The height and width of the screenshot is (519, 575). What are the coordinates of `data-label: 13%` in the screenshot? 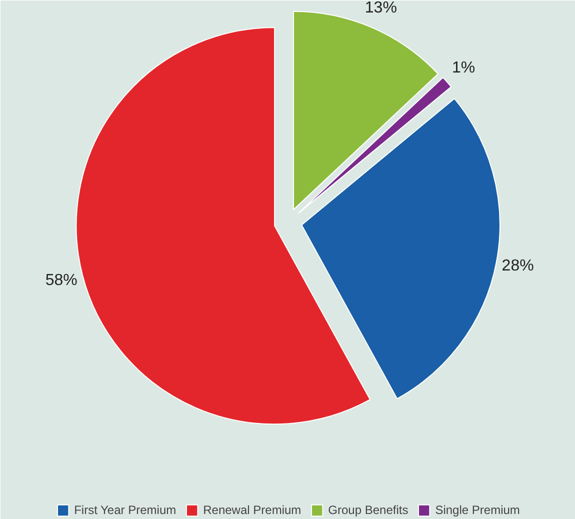 It's located at (380, 8).